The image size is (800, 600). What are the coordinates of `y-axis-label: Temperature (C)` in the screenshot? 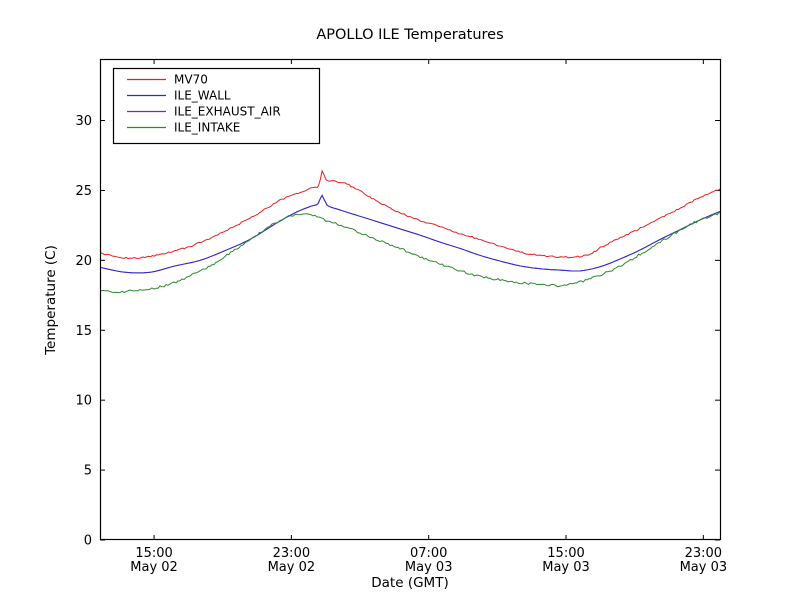 It's located at (51, 300).